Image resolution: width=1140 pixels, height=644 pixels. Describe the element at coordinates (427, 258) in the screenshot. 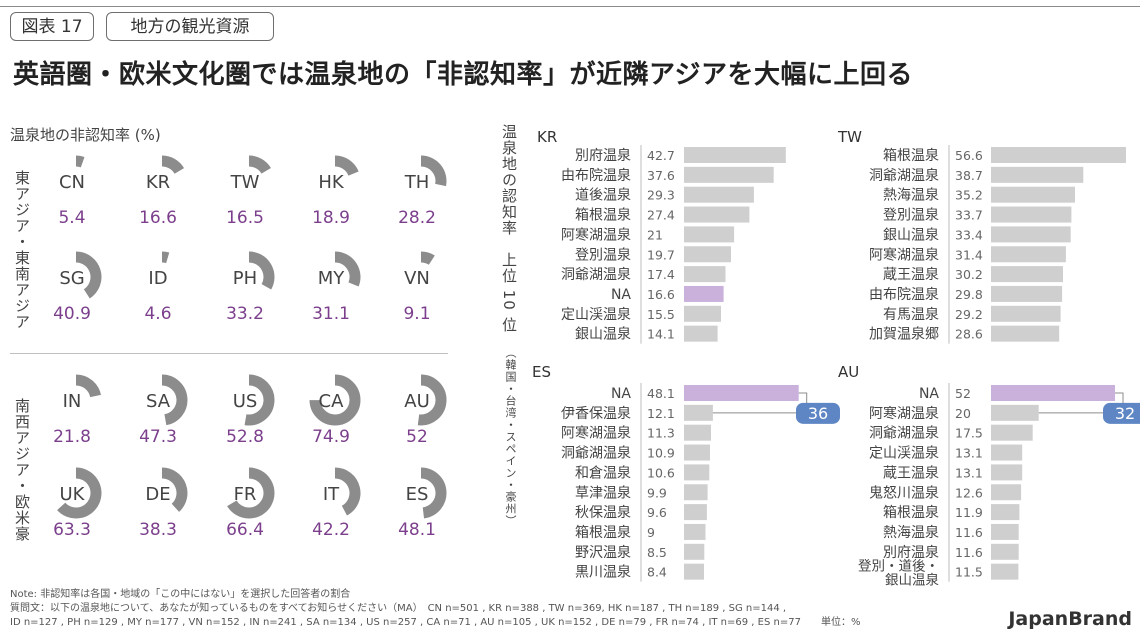

I see `gauge-arc-vn` at that location.